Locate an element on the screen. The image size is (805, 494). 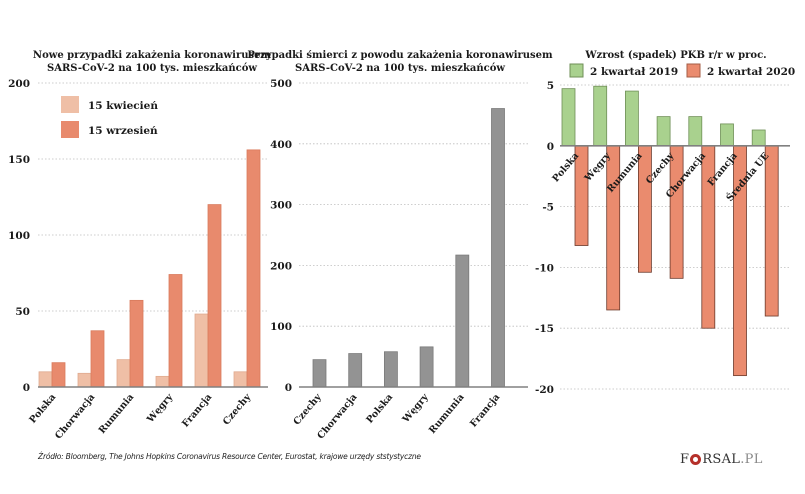
legend-swatch-q2-2019 is located at coordinates (576, 70).